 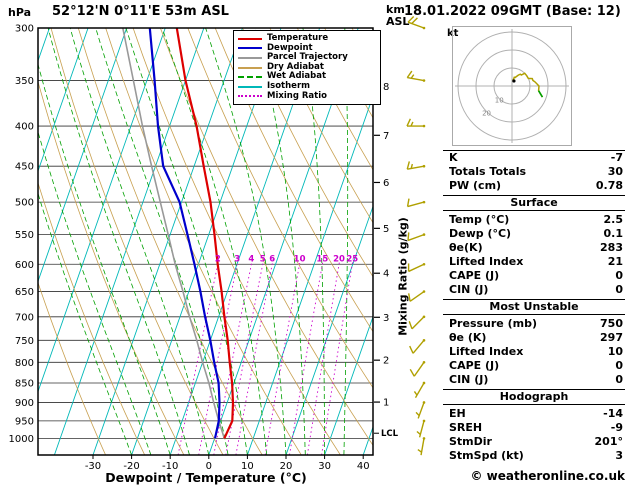 I want to click on mixing-ratio-value-label: 15, so click(x=322, y=259).